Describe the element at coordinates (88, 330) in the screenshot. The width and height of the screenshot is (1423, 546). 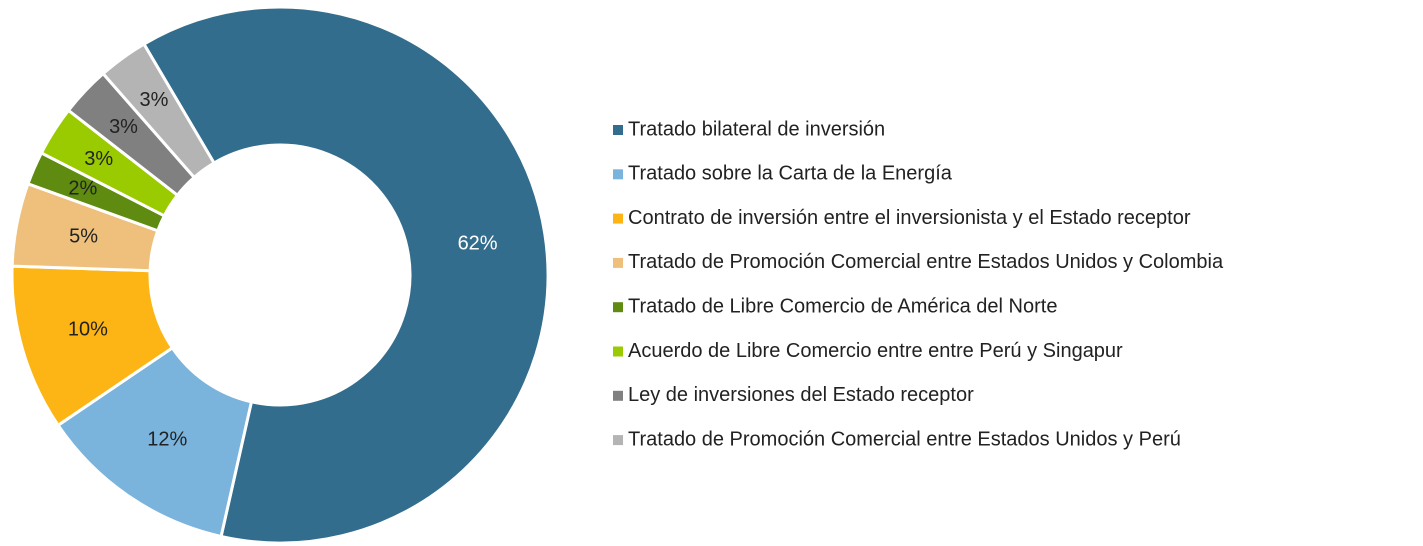
I see `data-label: 10%` at that location.